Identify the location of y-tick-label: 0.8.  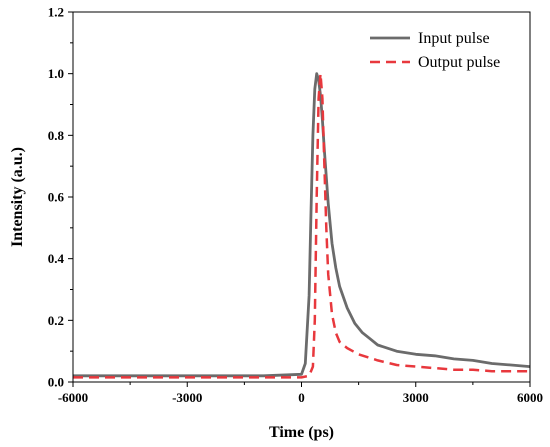
(56, 135).